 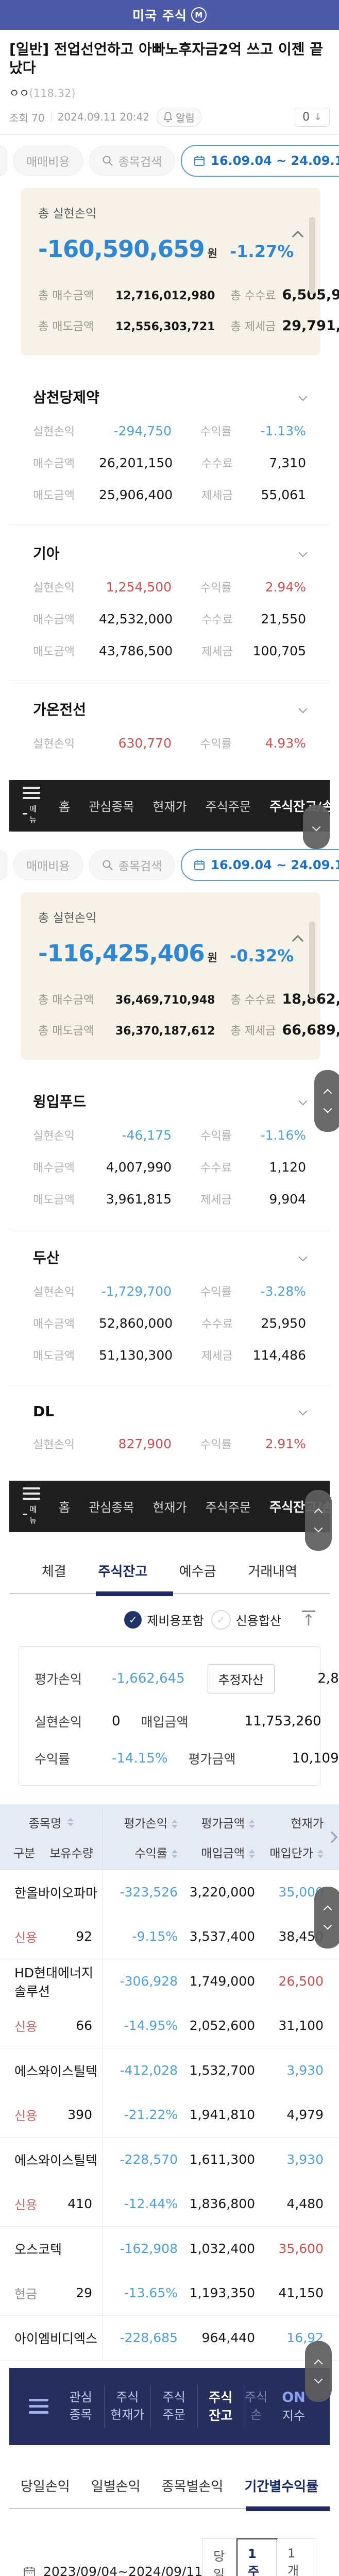 What do you see at coordinates (222, 2025) in the screenshot?
I see `buy-amt: 2,052,600` at bounding box center [222, 2025].